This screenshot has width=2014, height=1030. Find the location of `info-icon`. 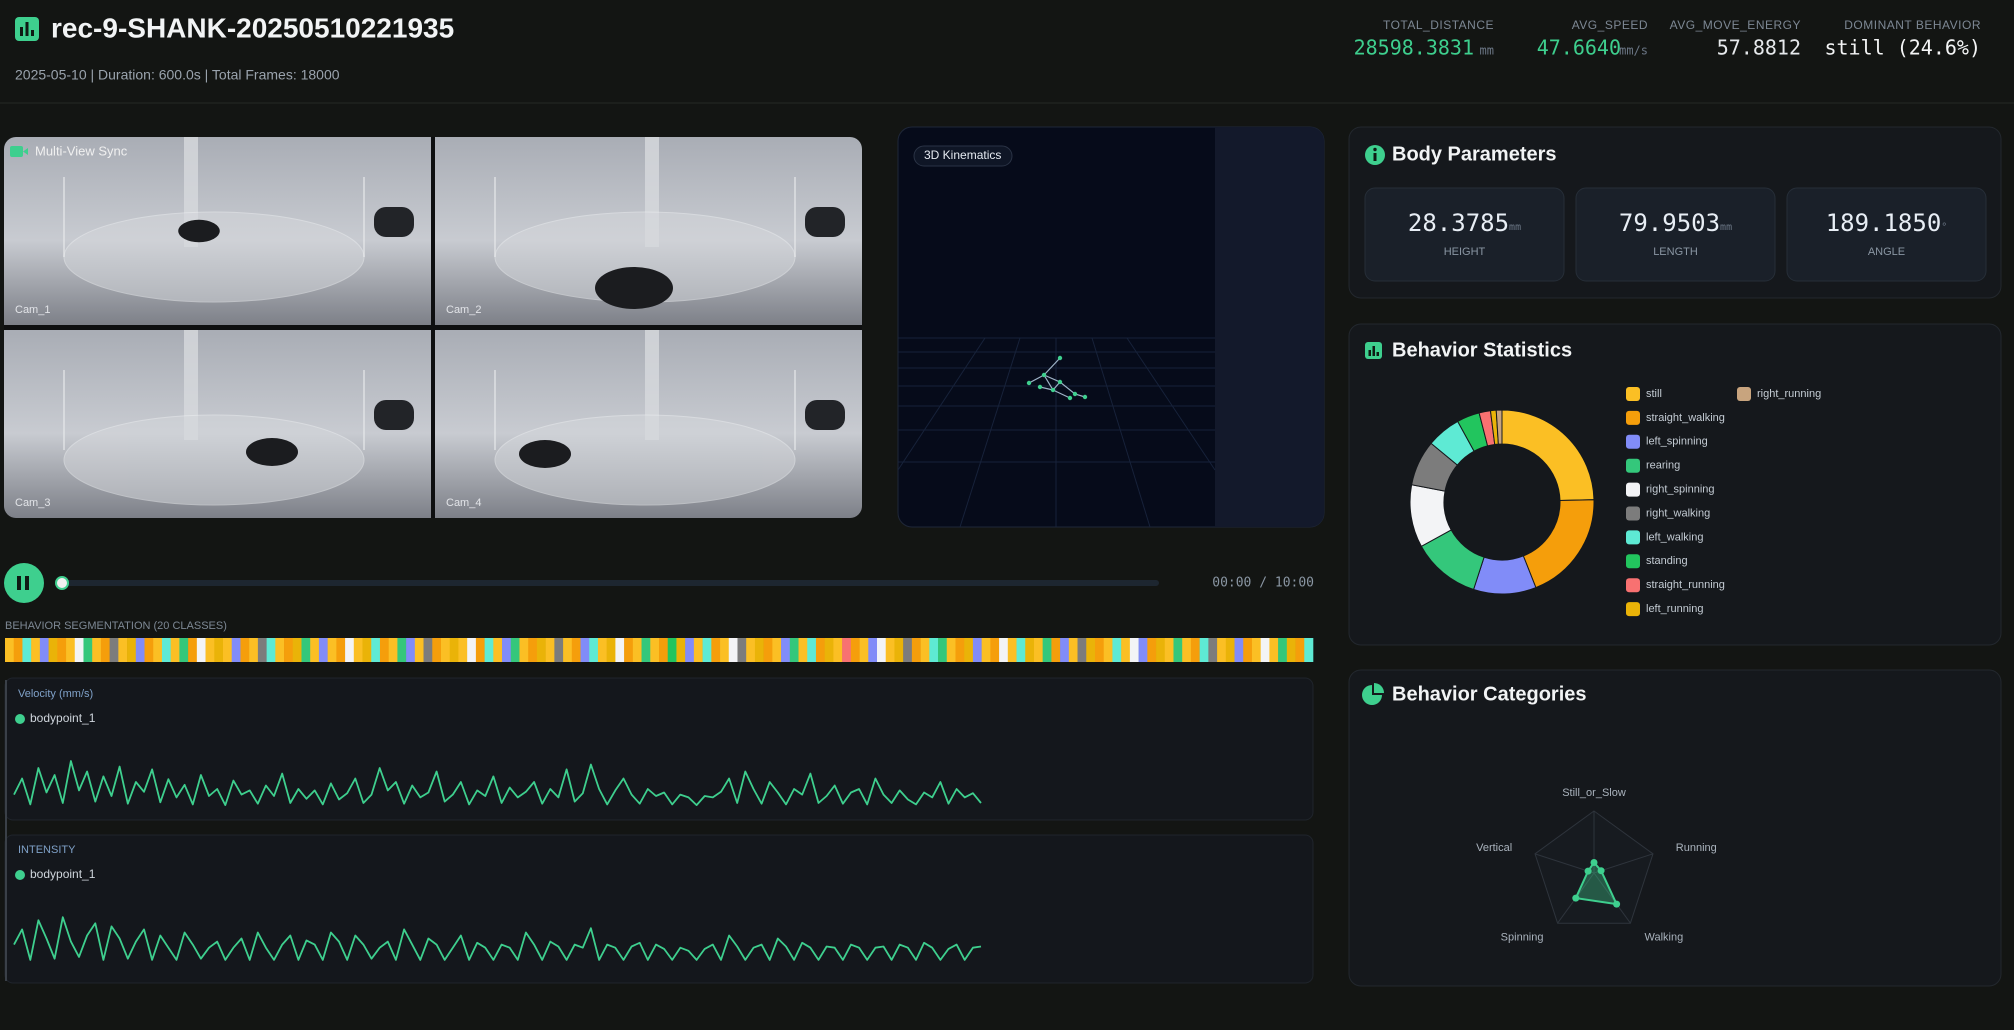

info-icon is located at coordinates (1375, 149).